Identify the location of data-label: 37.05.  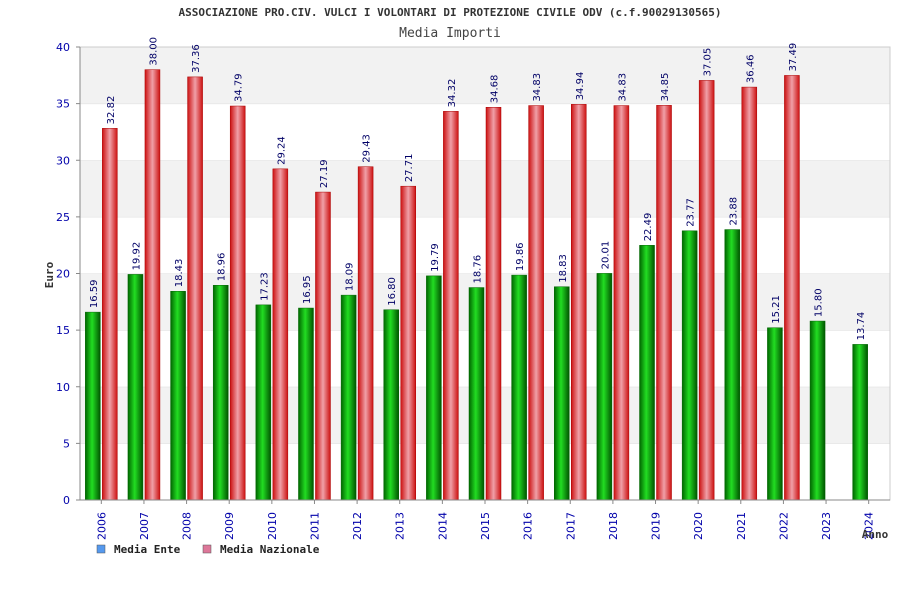
(708, 62).